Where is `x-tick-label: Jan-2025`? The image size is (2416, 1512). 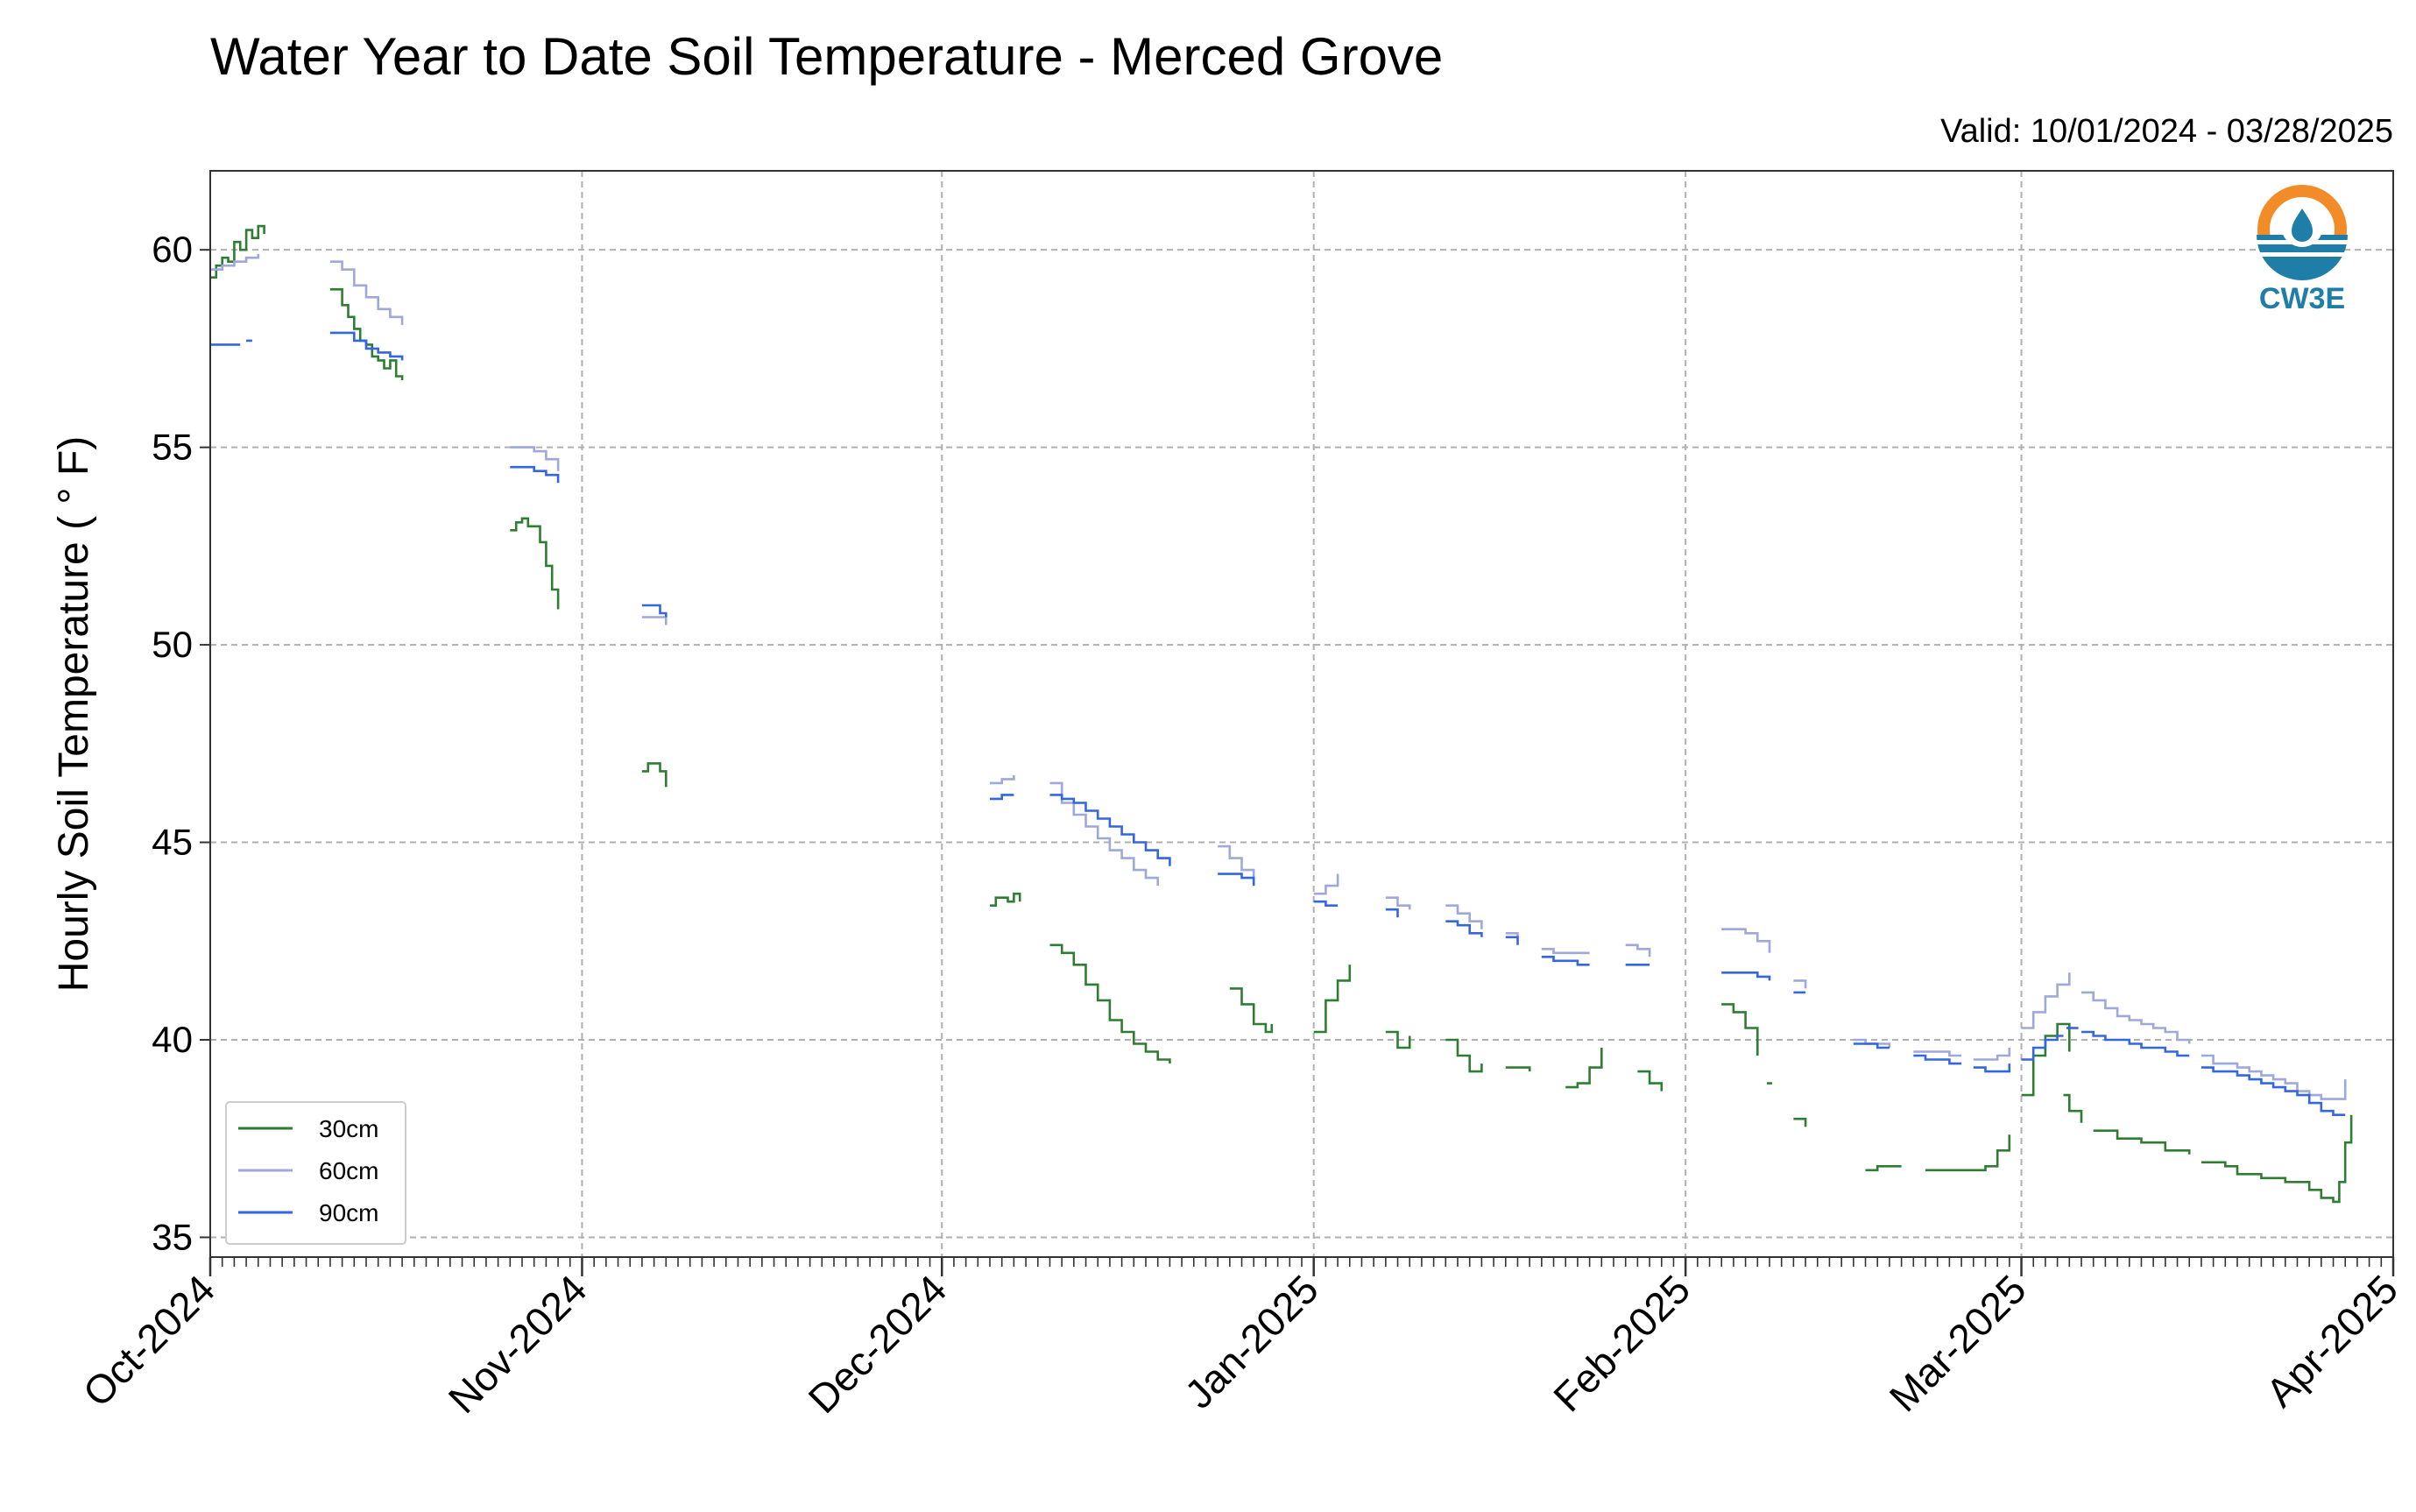 x-tick-label: Jan-2025 is located at coordinates (1251, 1341).